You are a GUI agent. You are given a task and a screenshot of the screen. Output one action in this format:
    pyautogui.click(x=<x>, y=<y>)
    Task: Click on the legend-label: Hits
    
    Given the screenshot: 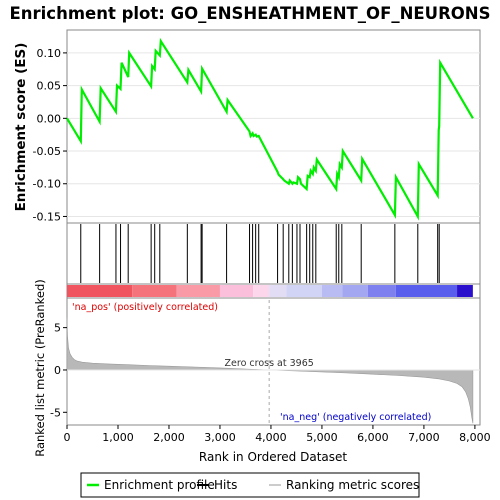 What is the action you would take?
    pyautogui.click(x=225, y=485)
    